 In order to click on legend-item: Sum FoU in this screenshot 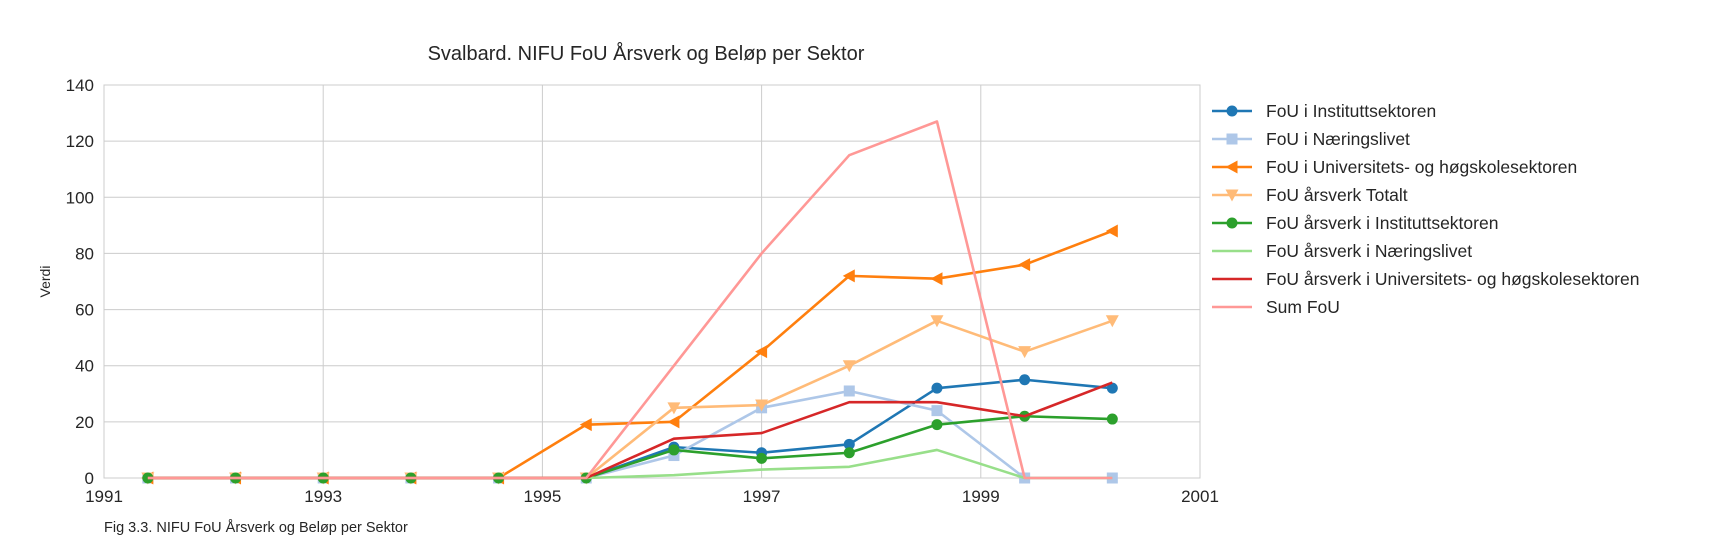, I will do `click(1276, 307)`.